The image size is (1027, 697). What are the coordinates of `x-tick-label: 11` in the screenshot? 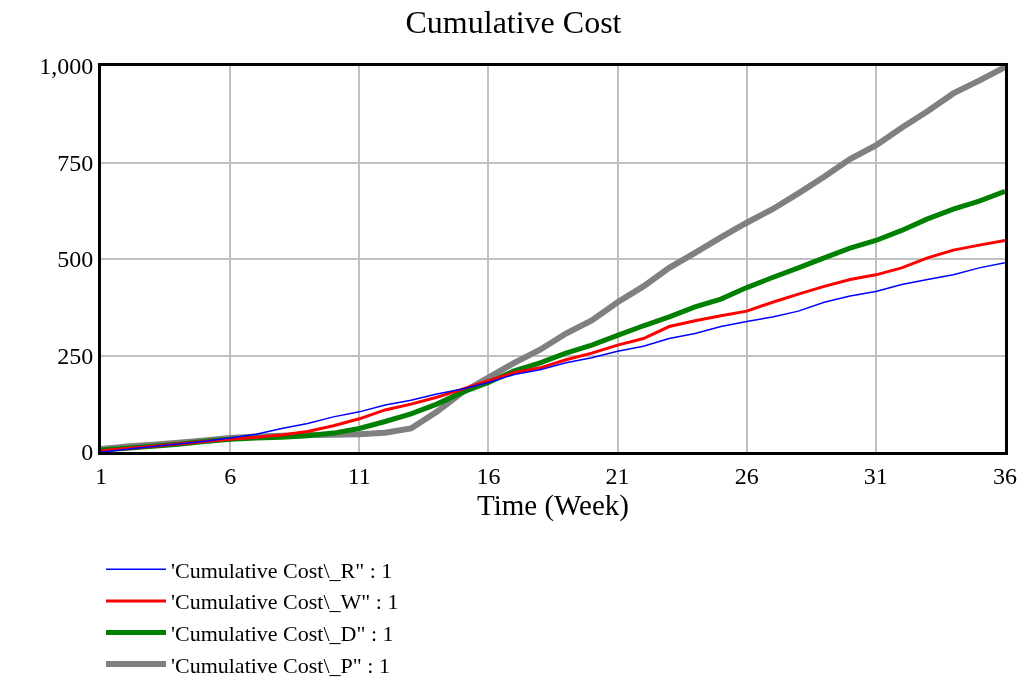 It's located at (359, 475).